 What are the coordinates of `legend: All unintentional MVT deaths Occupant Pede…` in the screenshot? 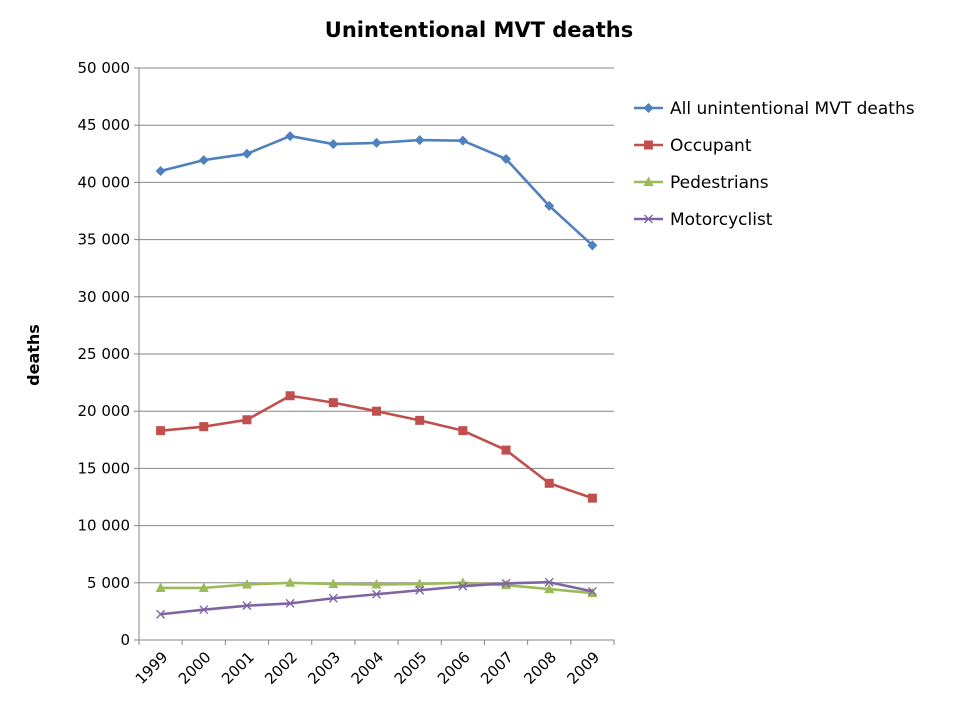 It's located at (774, 164).